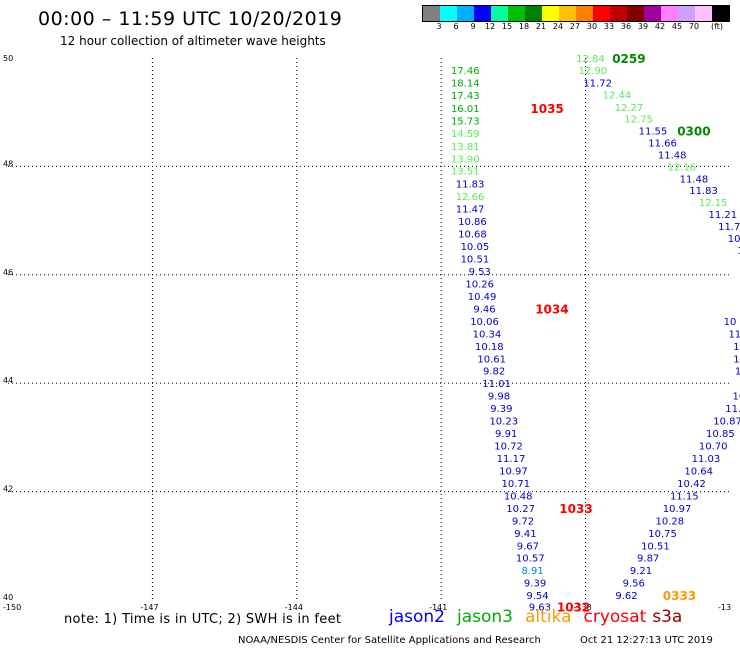  I want to click on swh-value-label: 11.48, so click(672, 155).